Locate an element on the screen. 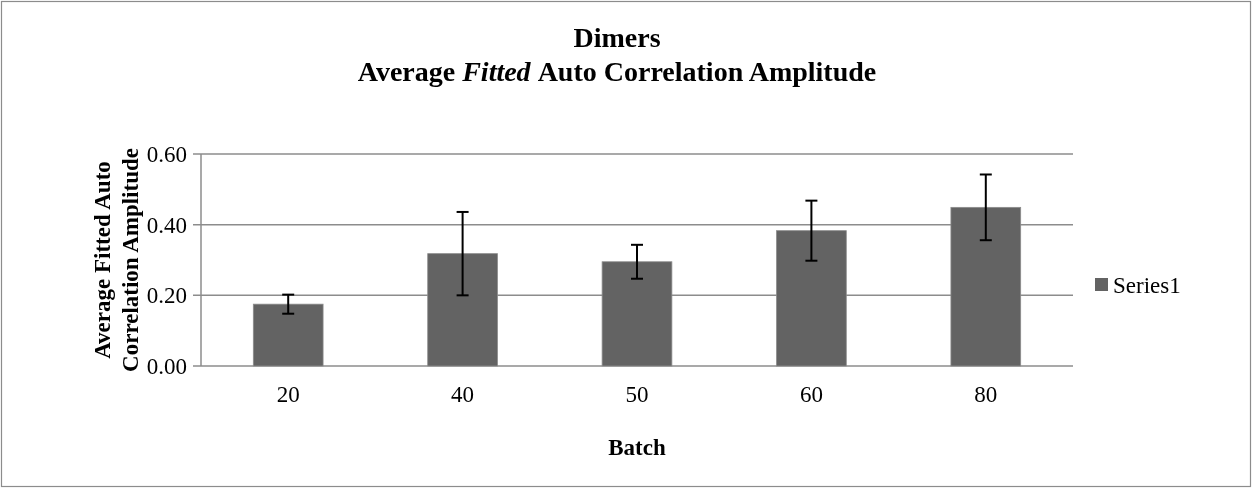 Image resolution: width=1252 pixels, height=488 pixels. y-axis-title: Average Fitted Auto Correlation Amplitude is located at coordinates (116, 260).